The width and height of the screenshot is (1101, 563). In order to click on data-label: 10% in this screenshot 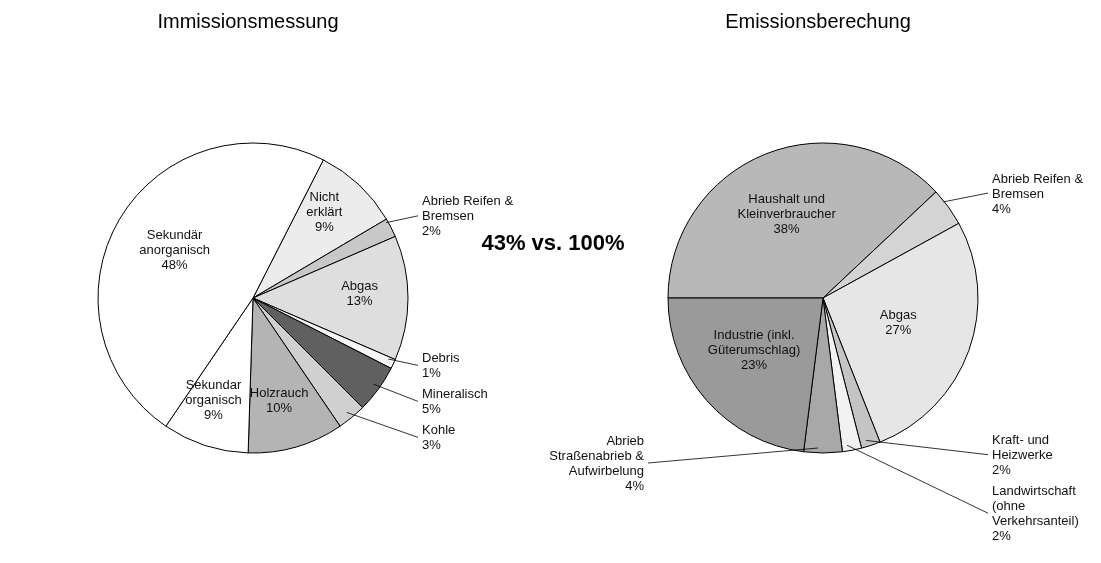, I will do `click(279, 408)`.